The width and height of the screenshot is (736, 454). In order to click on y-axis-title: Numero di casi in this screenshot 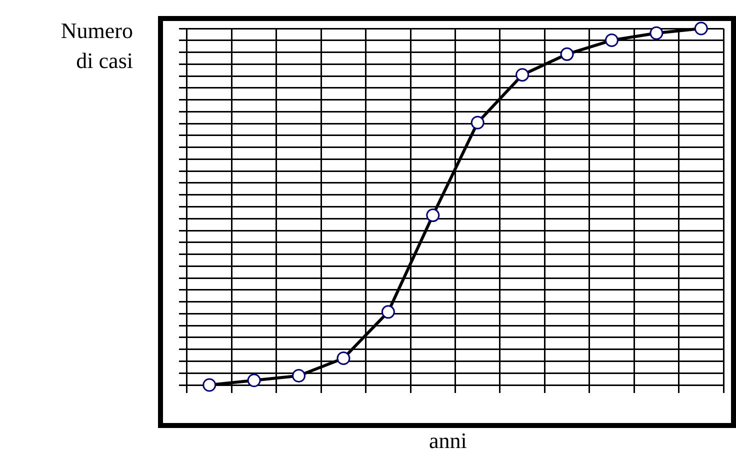, I will do `click(96, 46)`.